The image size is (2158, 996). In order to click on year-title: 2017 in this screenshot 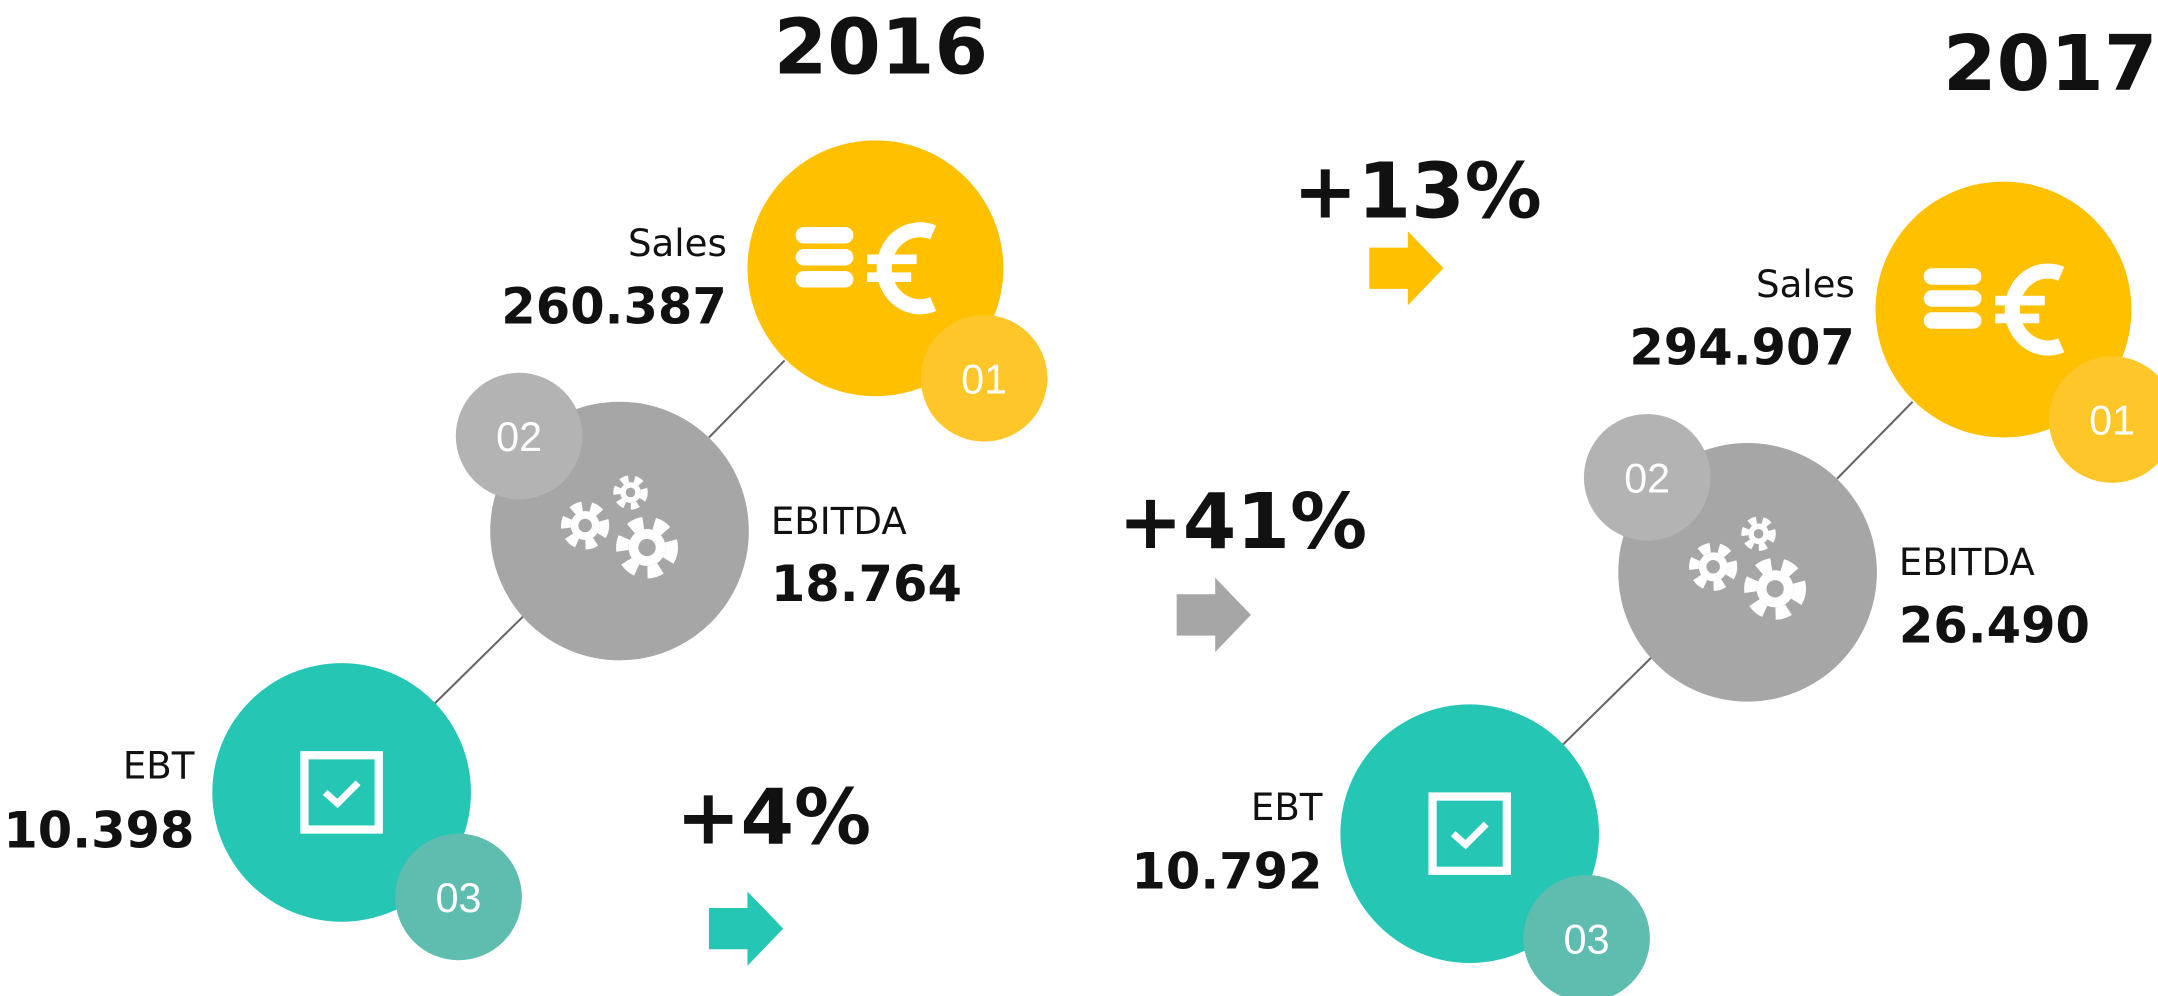, I will do `click(2050, 64)`.